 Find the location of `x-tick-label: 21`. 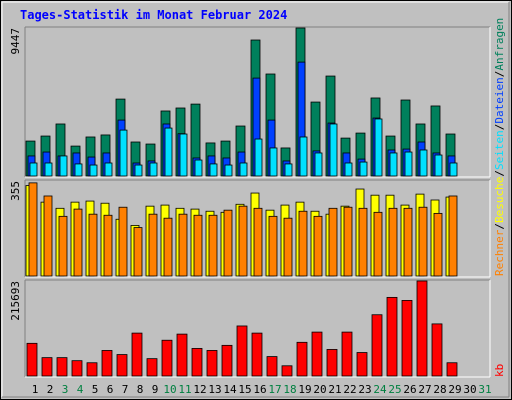

x-tick-label: 21 is located at coordinates (334, 389).